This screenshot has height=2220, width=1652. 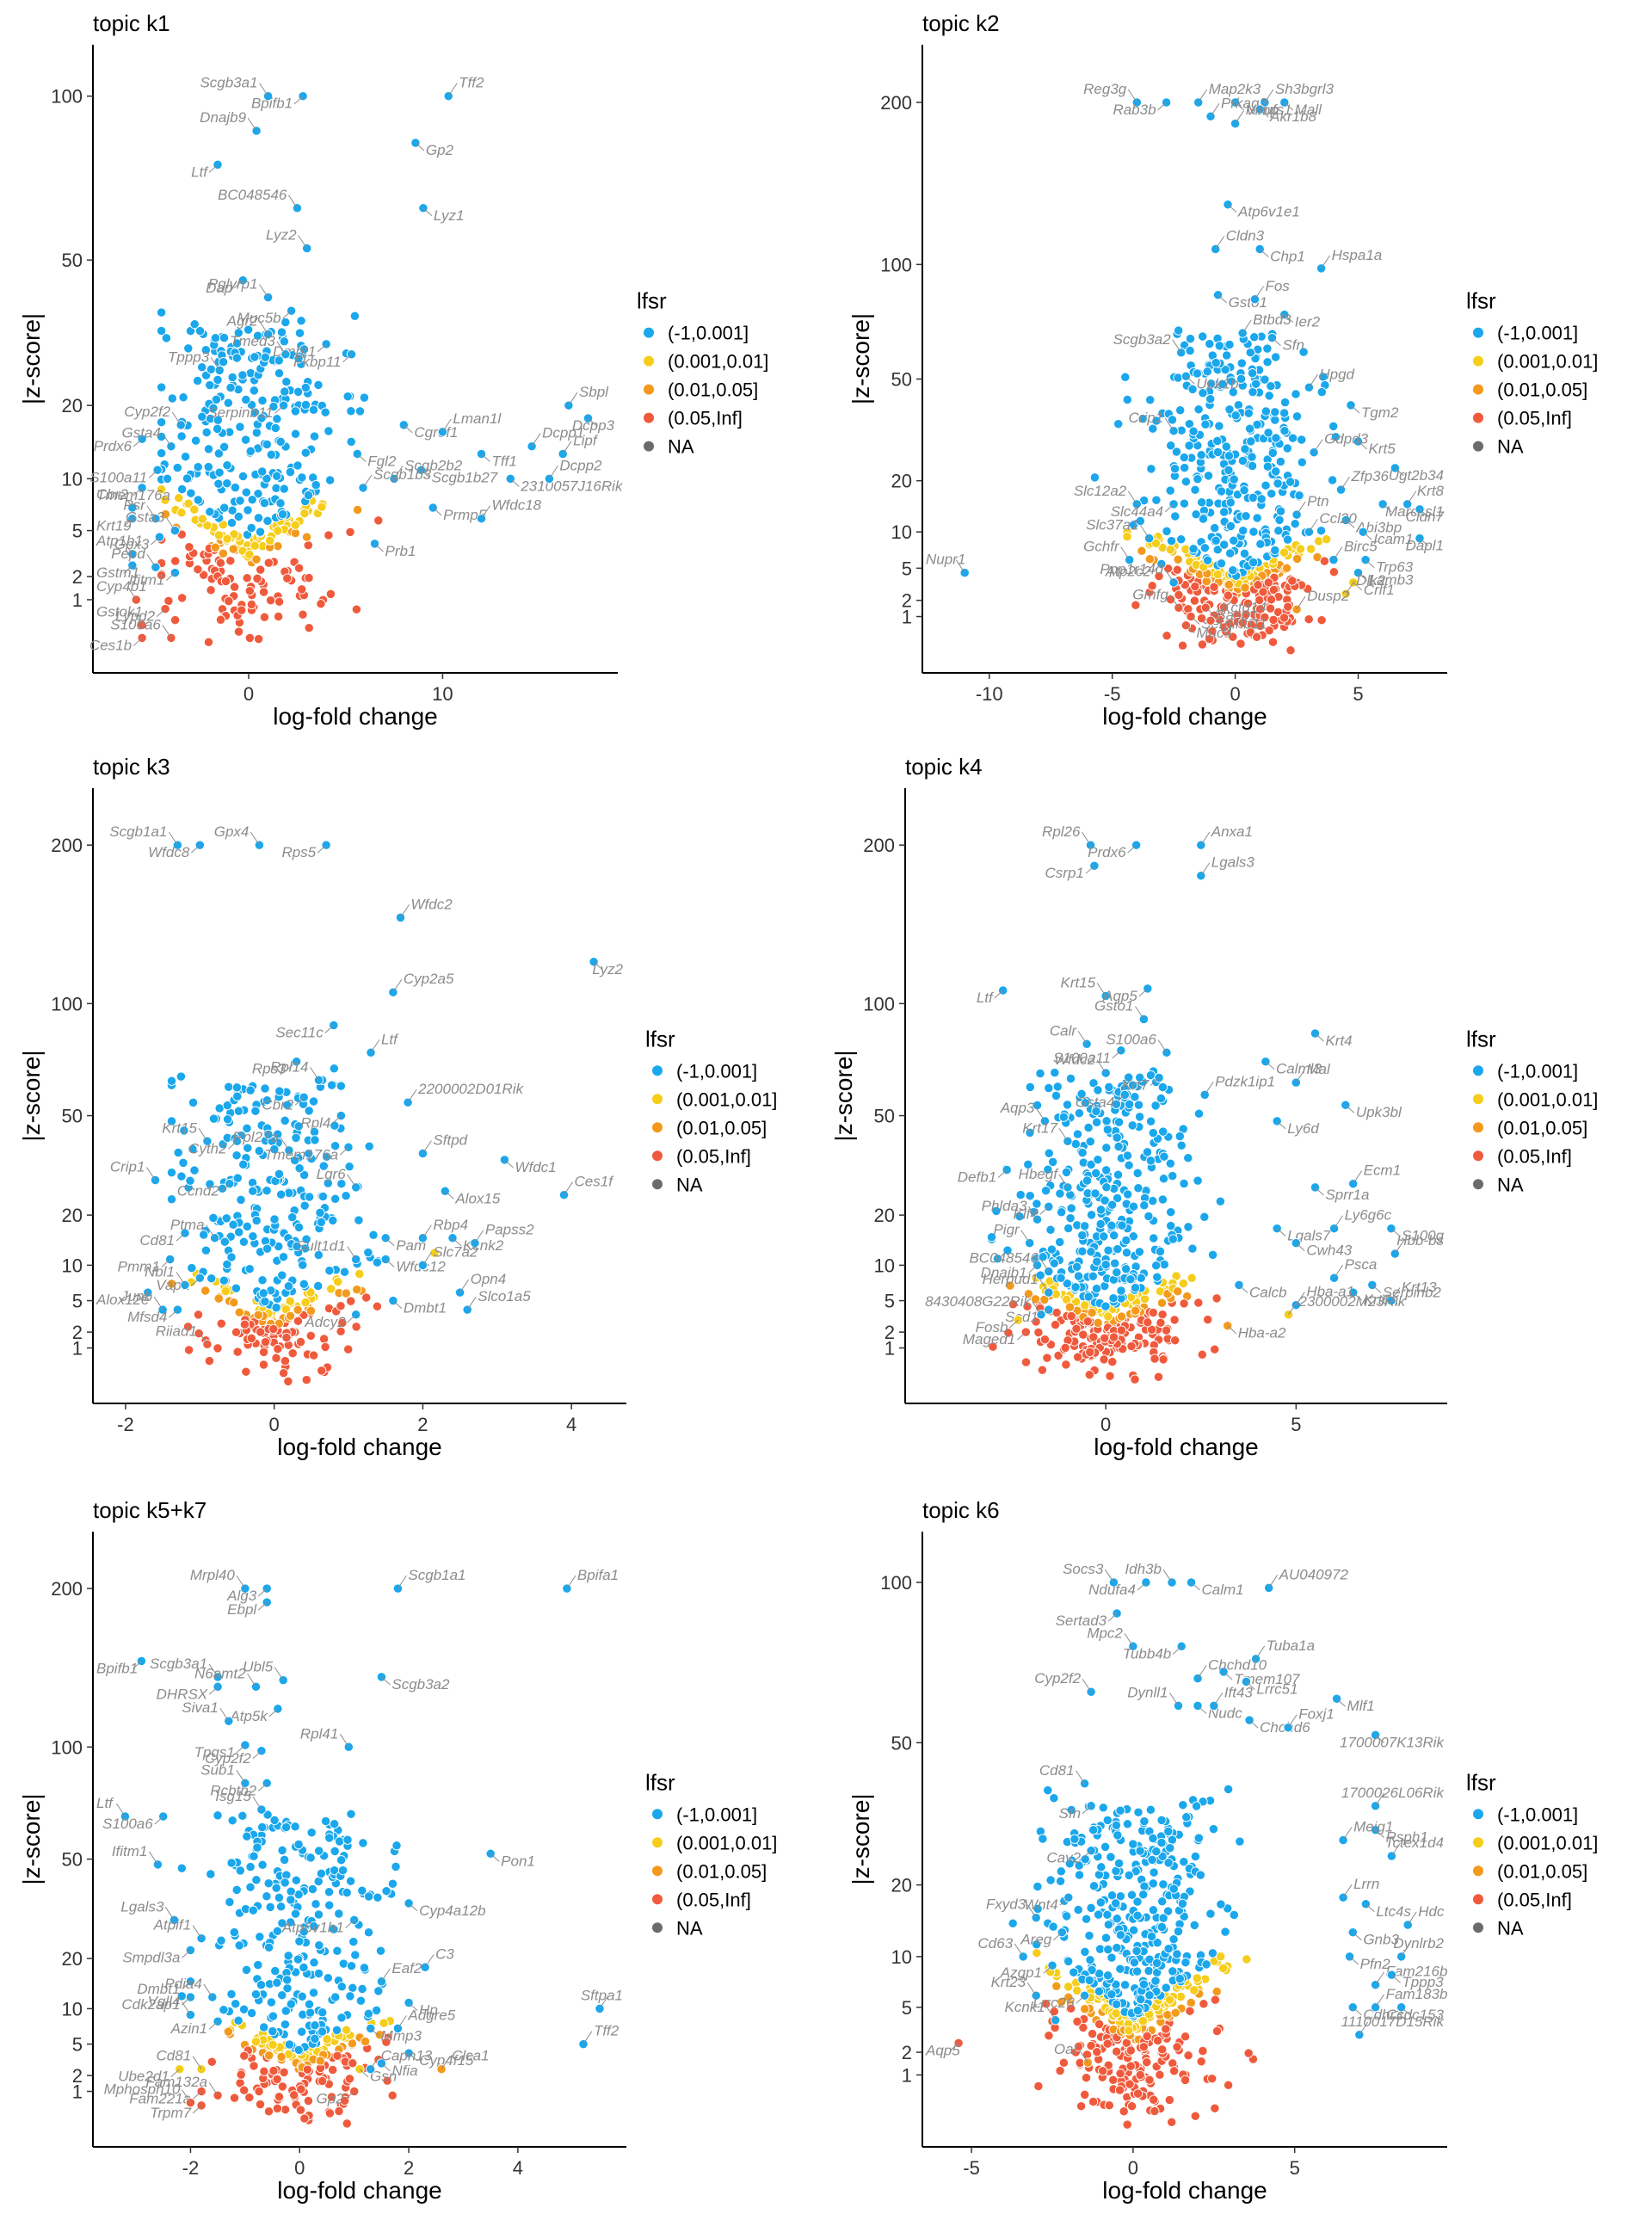 I want to click on gene-label: Gdpd3, so click(x=1346, y=439).